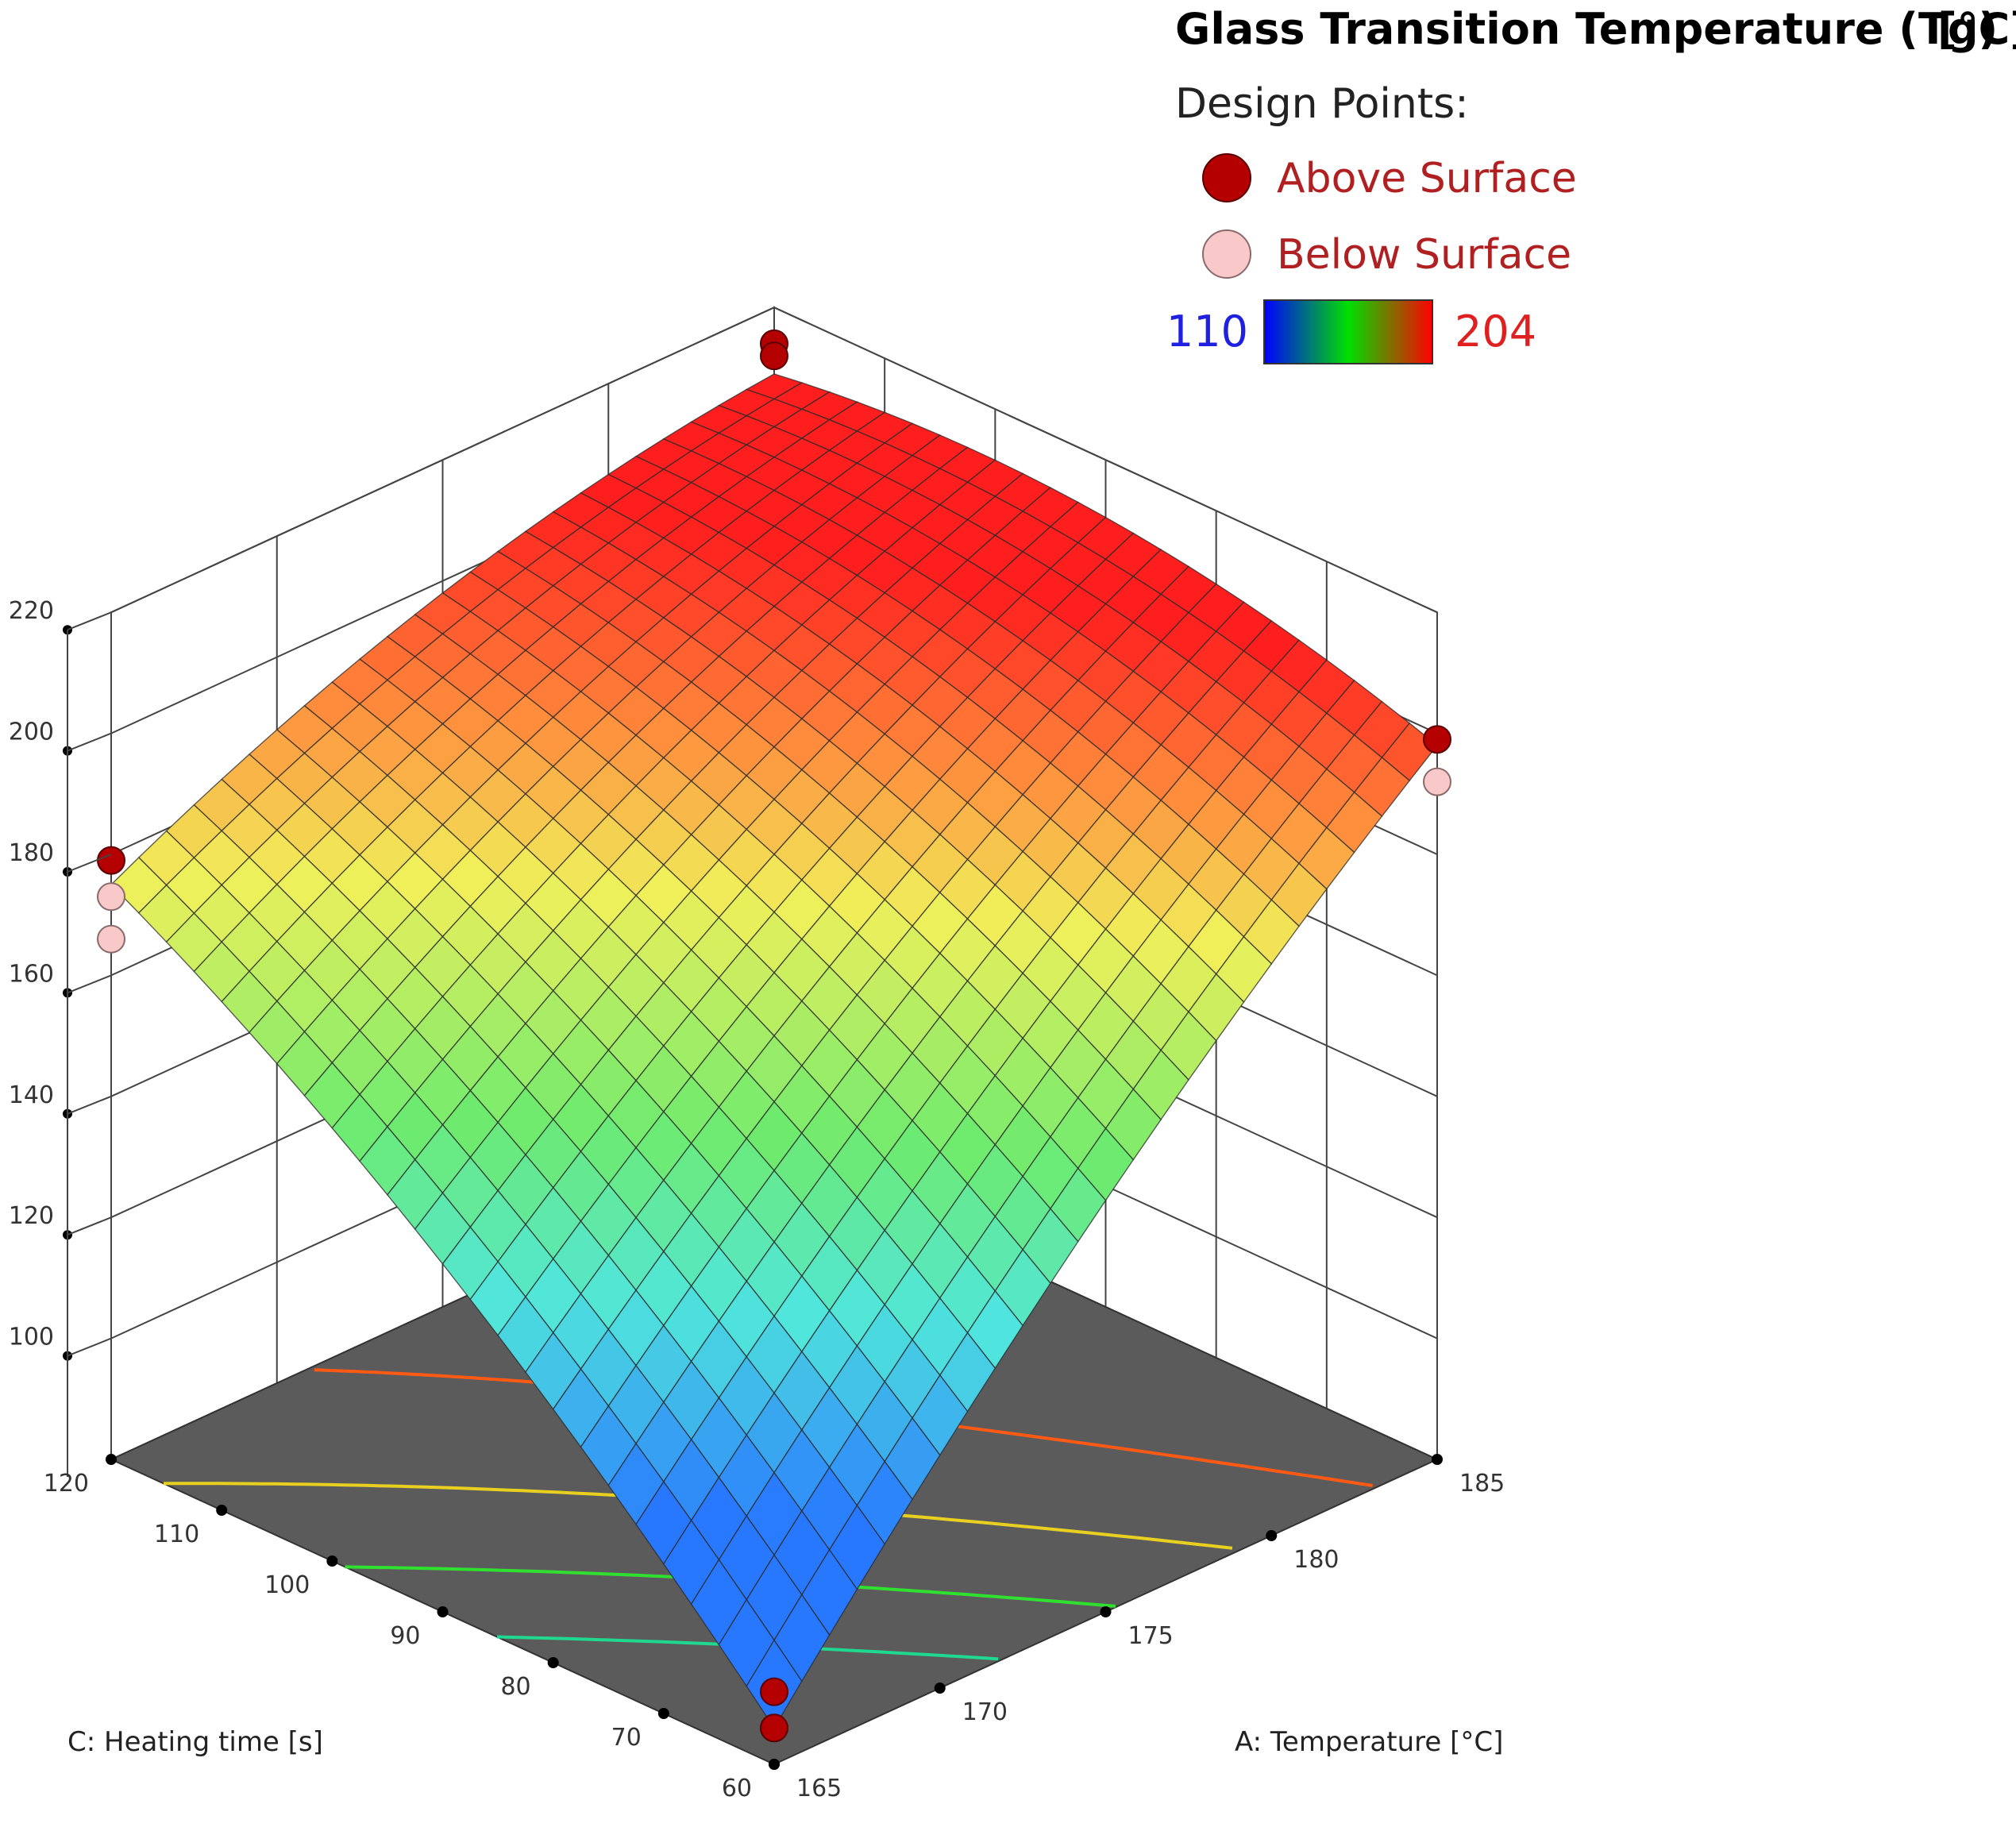 This screenshot has width=2016, height=1831. What do you see at coordinates (31, 1095) in the screenshot?
I see `z-tick-label: 140` at bounding box center [31, 1095].